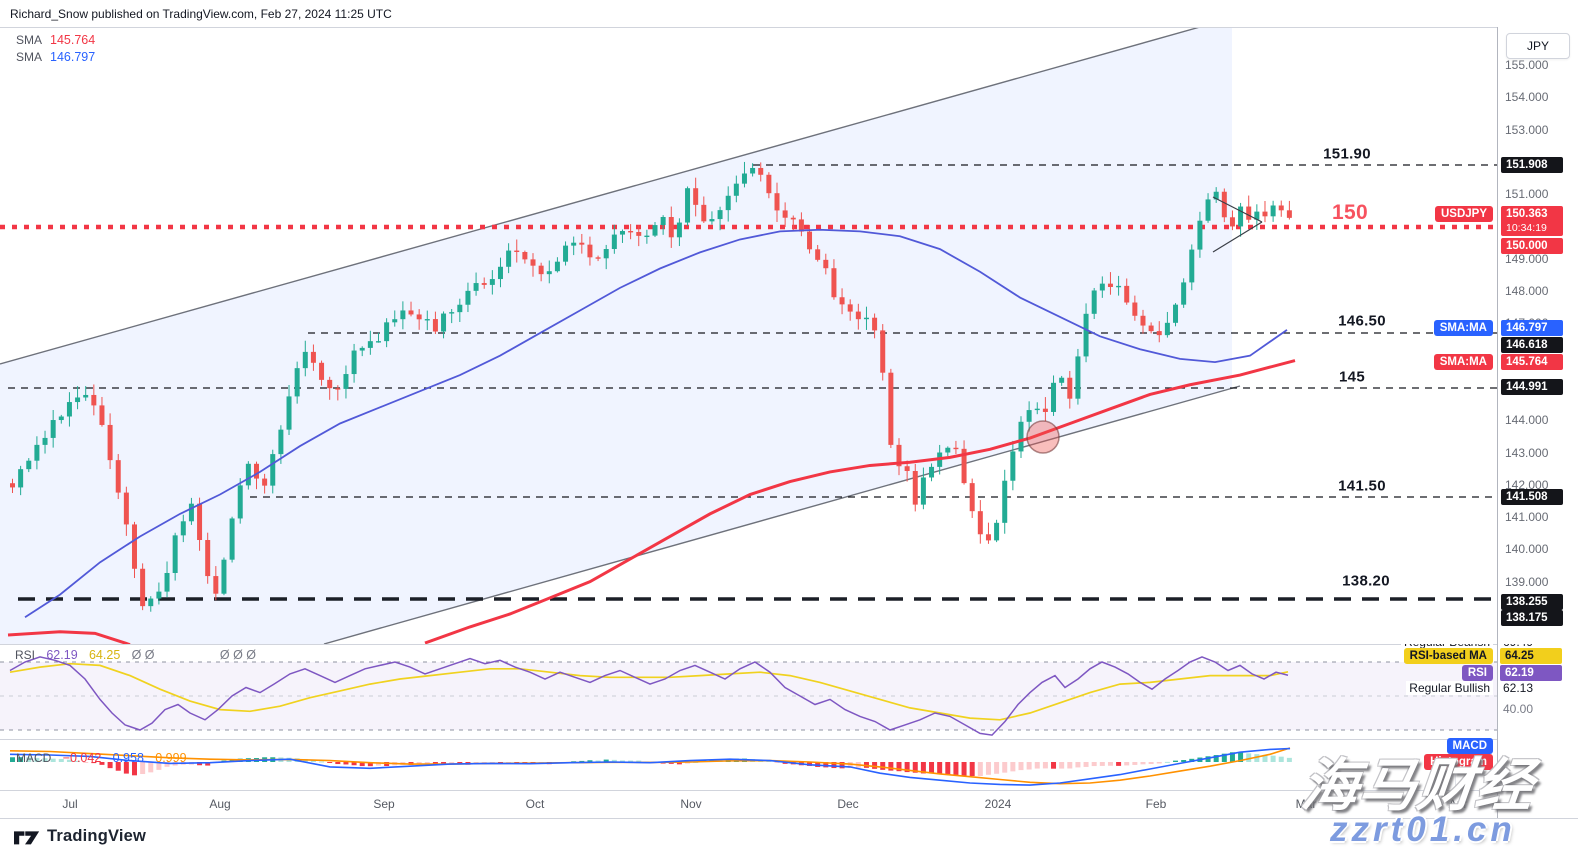  I want to click on sma-fast-value: 145.764, so click(73, 40).